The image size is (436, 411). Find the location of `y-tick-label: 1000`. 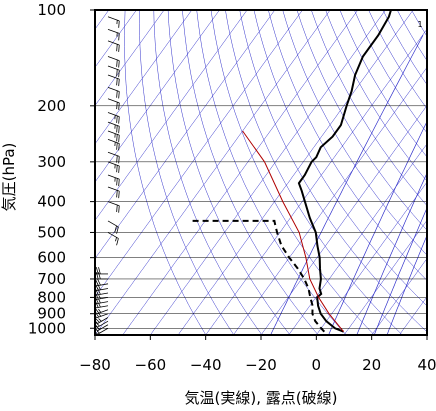

y-tick-label: 1000 is located at coordinates (47, 328).